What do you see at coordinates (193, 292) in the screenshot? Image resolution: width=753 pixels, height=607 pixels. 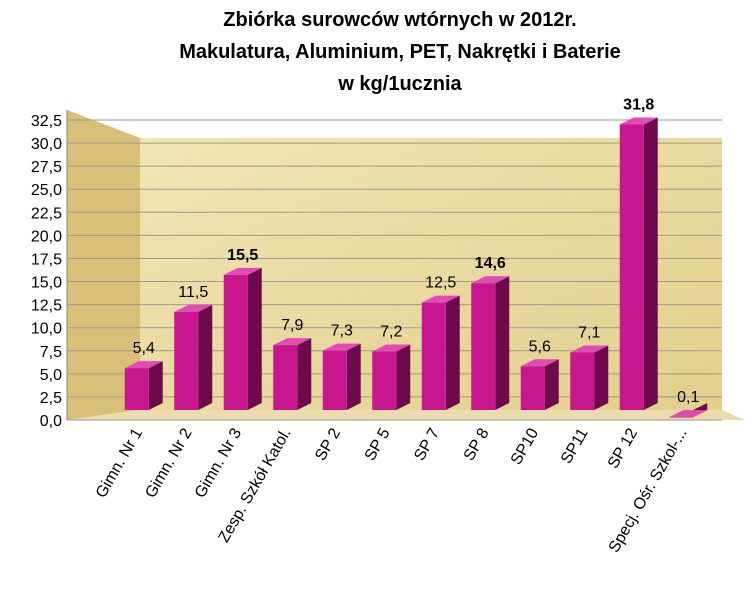 I see `value-label: 11,5` at bounding box center [193, 292].